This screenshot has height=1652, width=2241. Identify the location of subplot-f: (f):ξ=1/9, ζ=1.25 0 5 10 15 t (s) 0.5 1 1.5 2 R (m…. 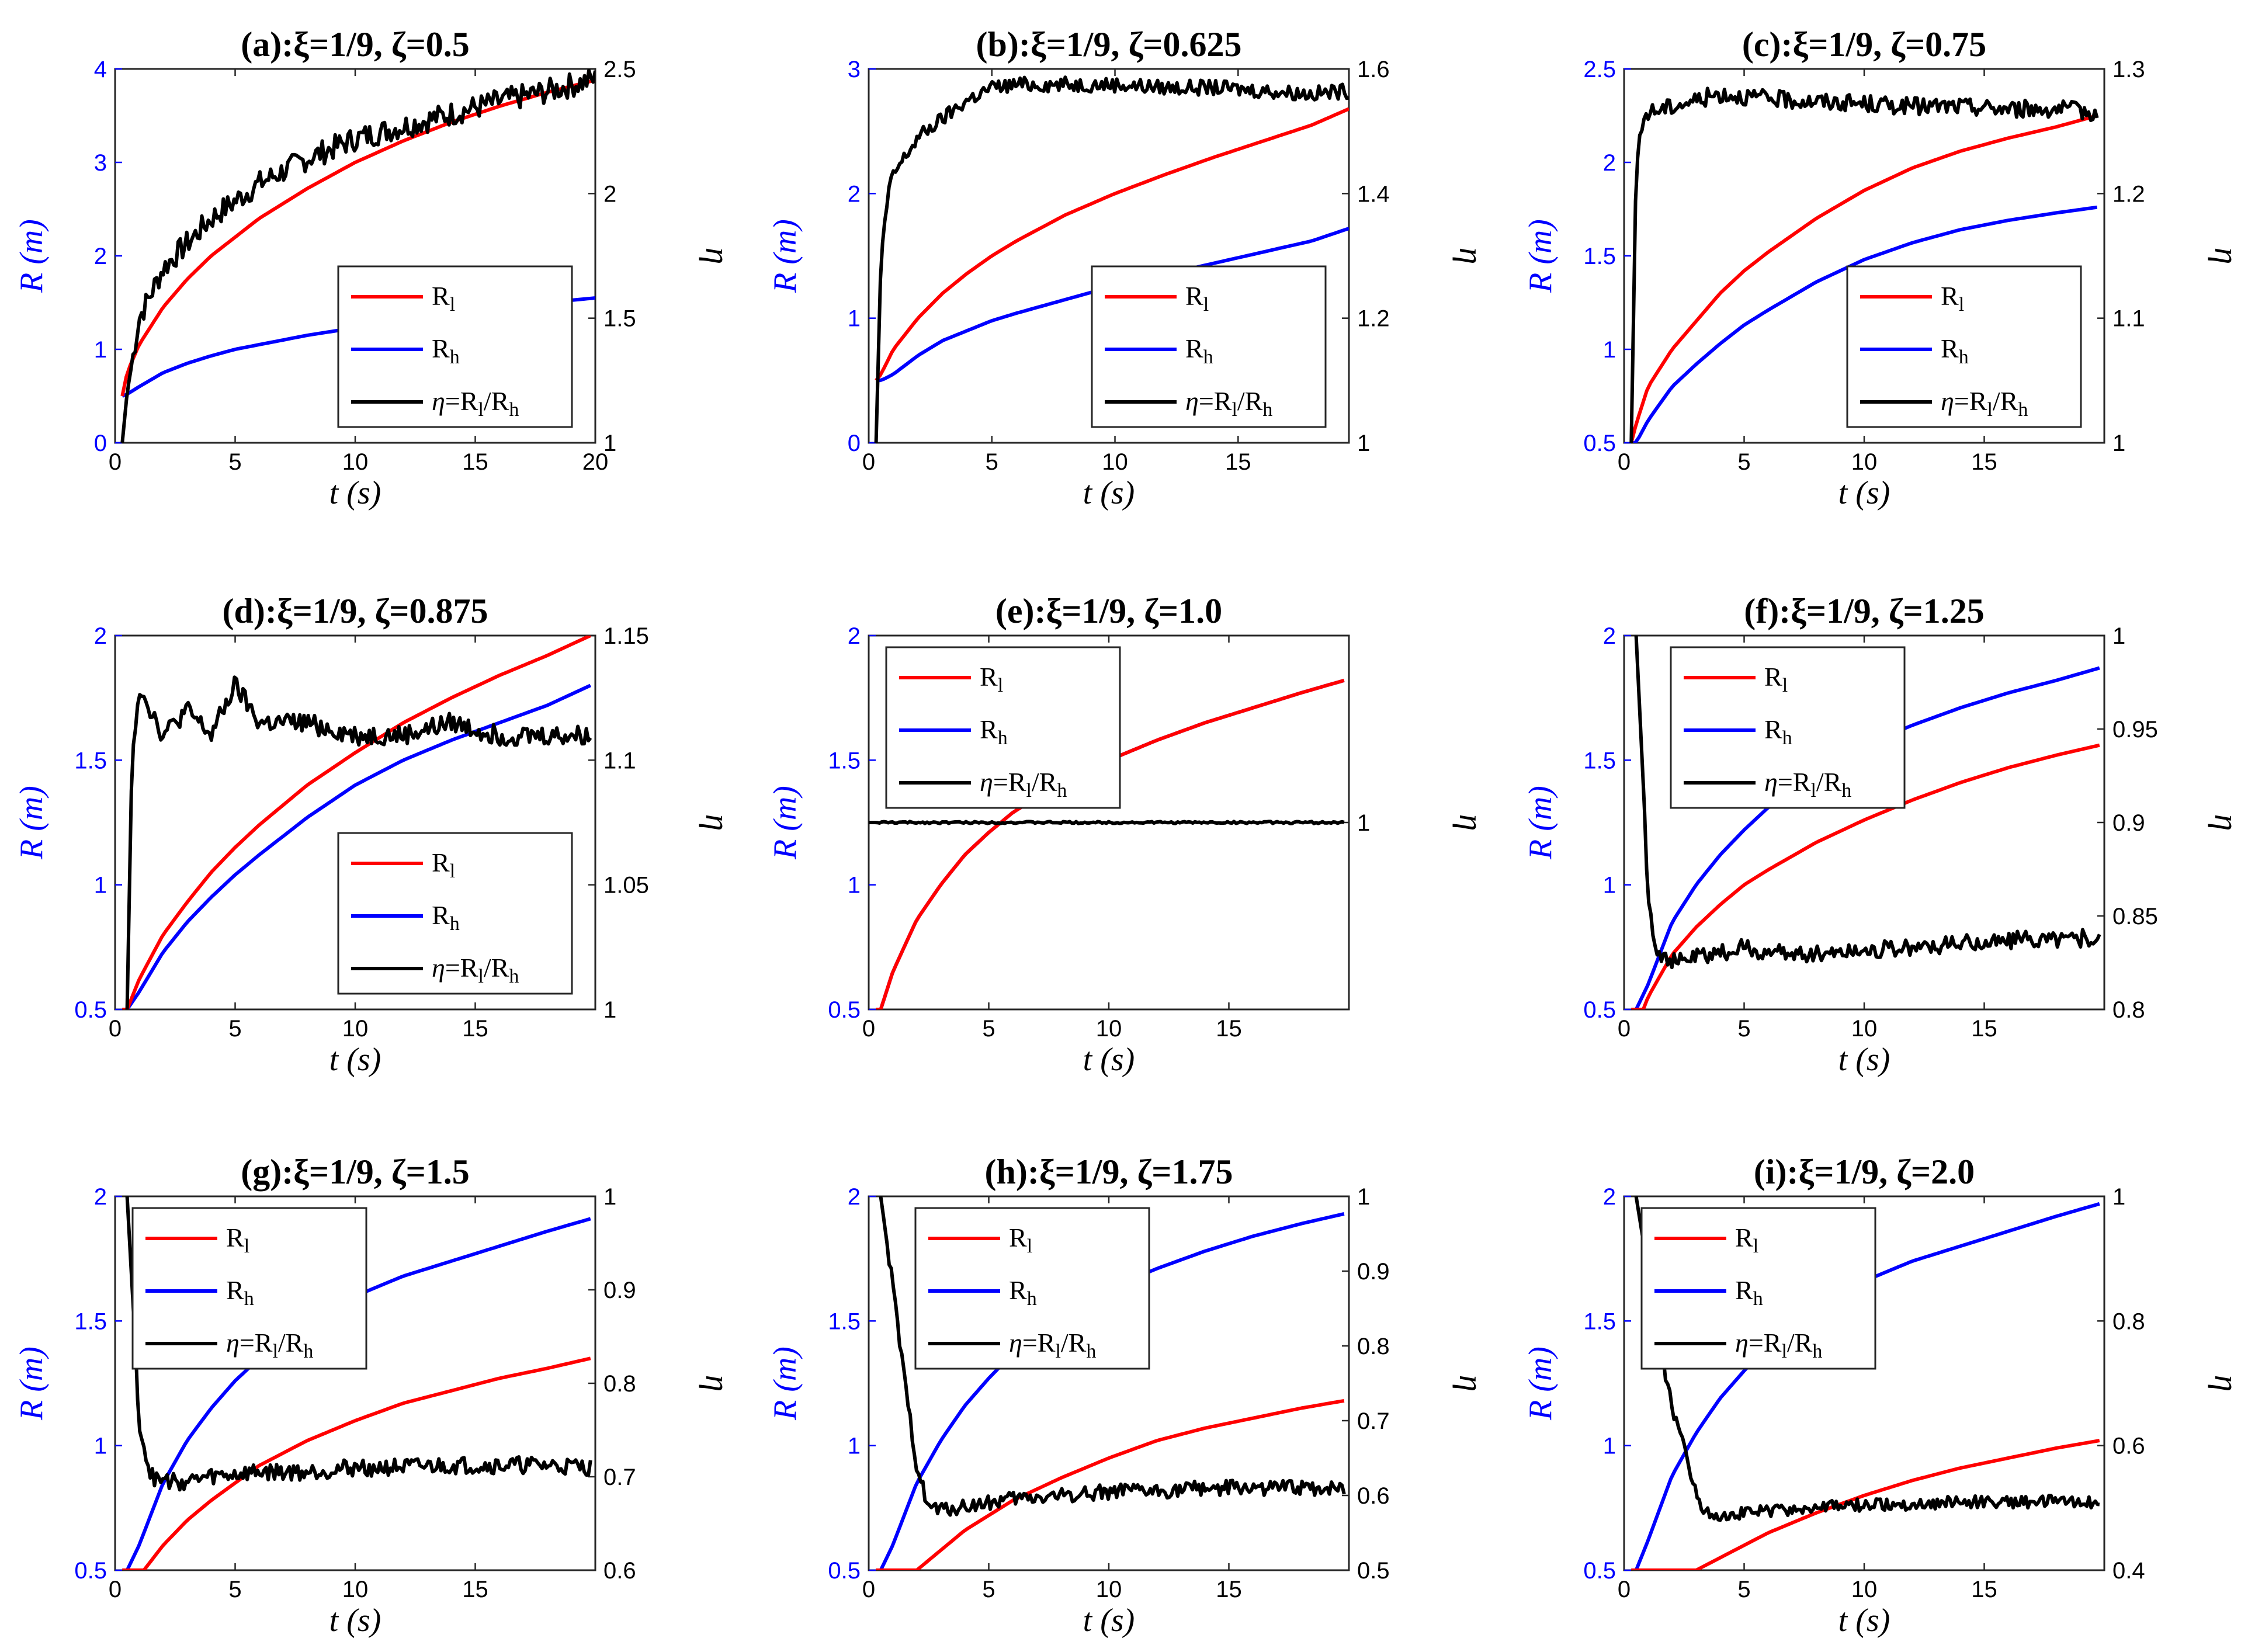
(1881, 835).